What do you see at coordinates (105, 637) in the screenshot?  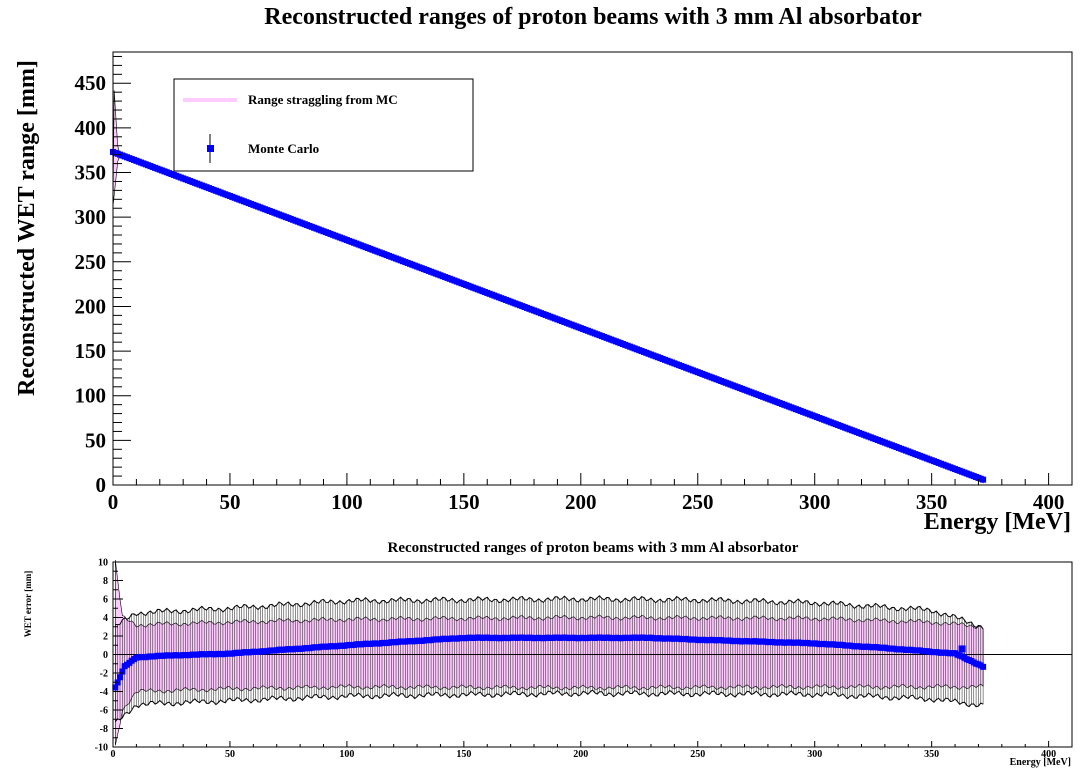 I see `error-y-tick-label: 2` at bounding box center [105, 637].